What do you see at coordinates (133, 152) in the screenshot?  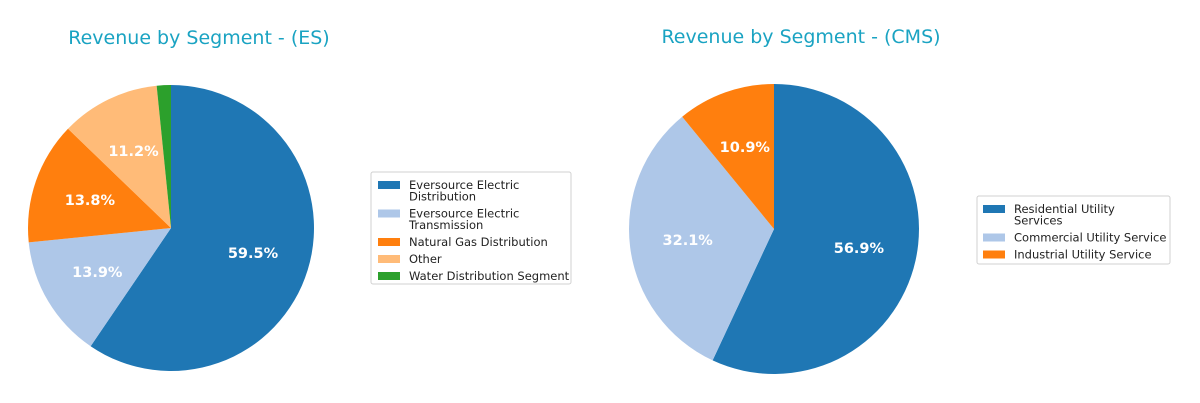 I see `slice-percent-label: 11.2%` at bounding box center [133, 152].